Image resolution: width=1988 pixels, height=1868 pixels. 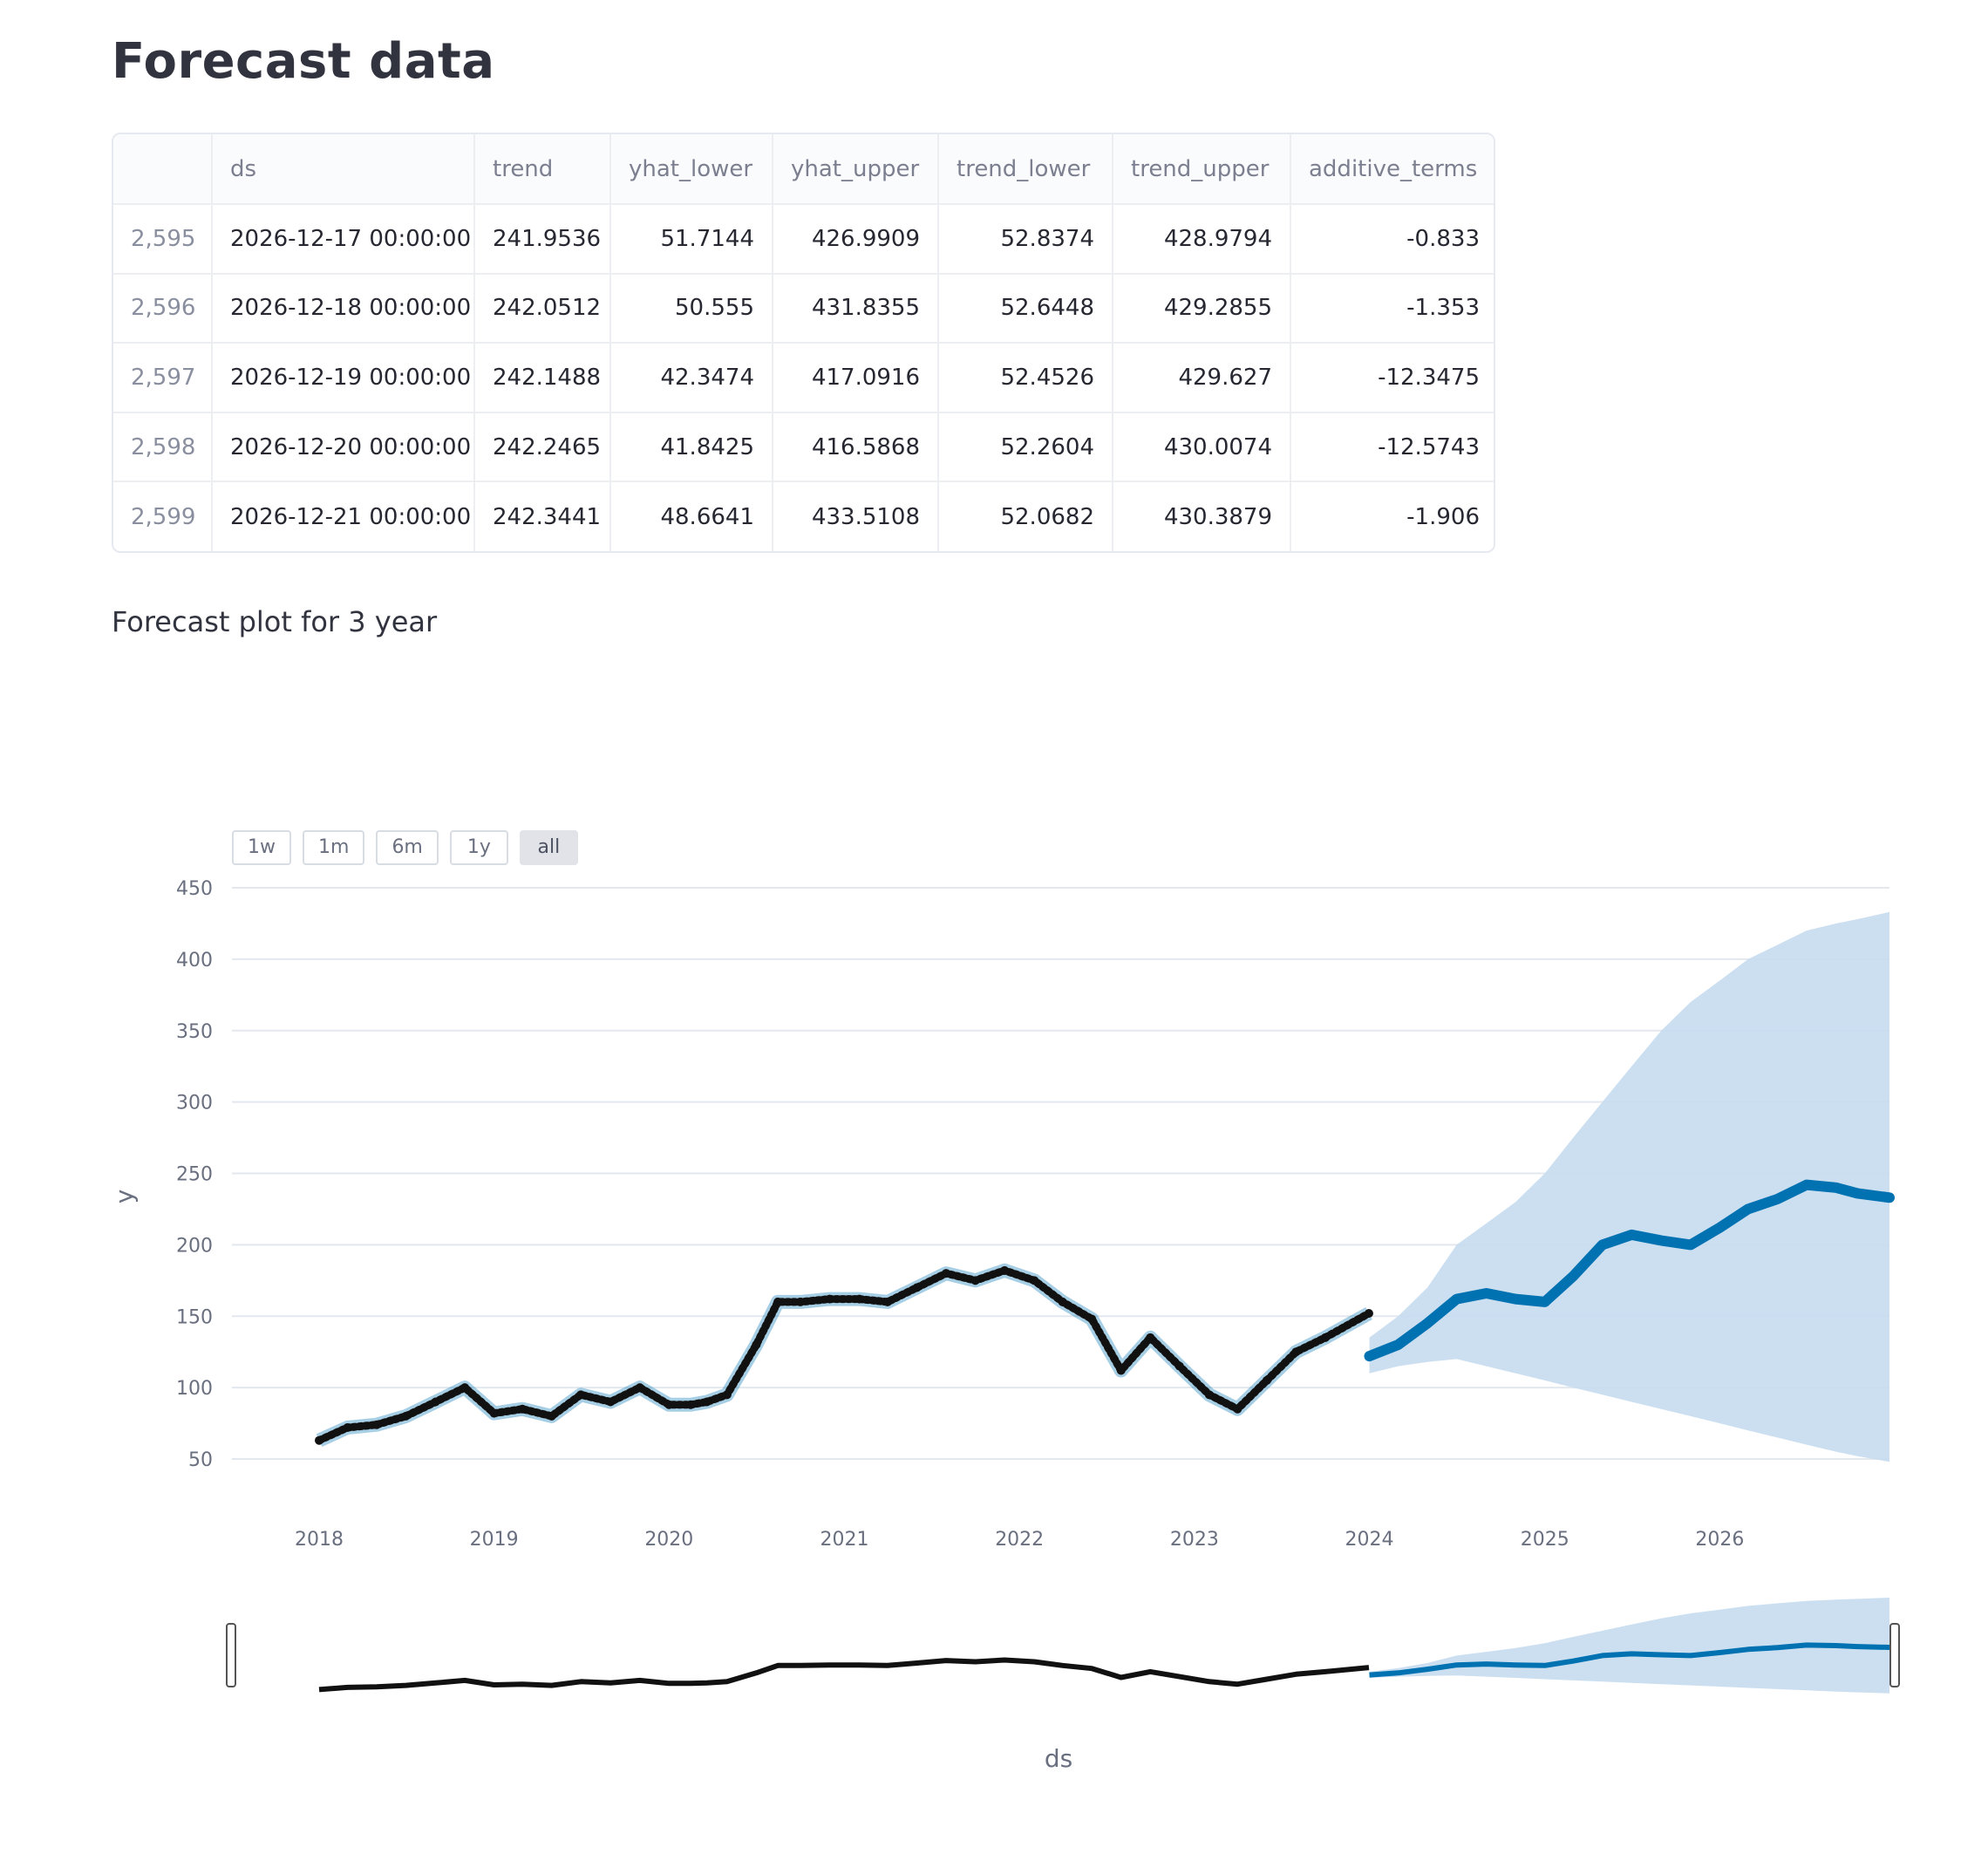 What do you see at coordinates (1545, 1540) in the screenshot?
I see `x-tick-label: 2025` at bounding box center [1545, 1540].